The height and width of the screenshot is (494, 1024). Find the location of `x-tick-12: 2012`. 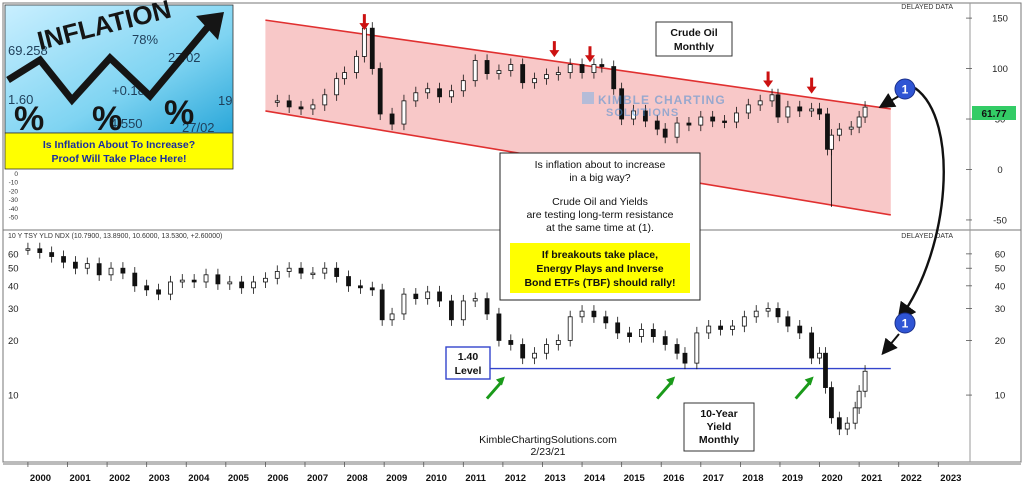

x-tick-12: 2012 is located at coordinates (515, 478).